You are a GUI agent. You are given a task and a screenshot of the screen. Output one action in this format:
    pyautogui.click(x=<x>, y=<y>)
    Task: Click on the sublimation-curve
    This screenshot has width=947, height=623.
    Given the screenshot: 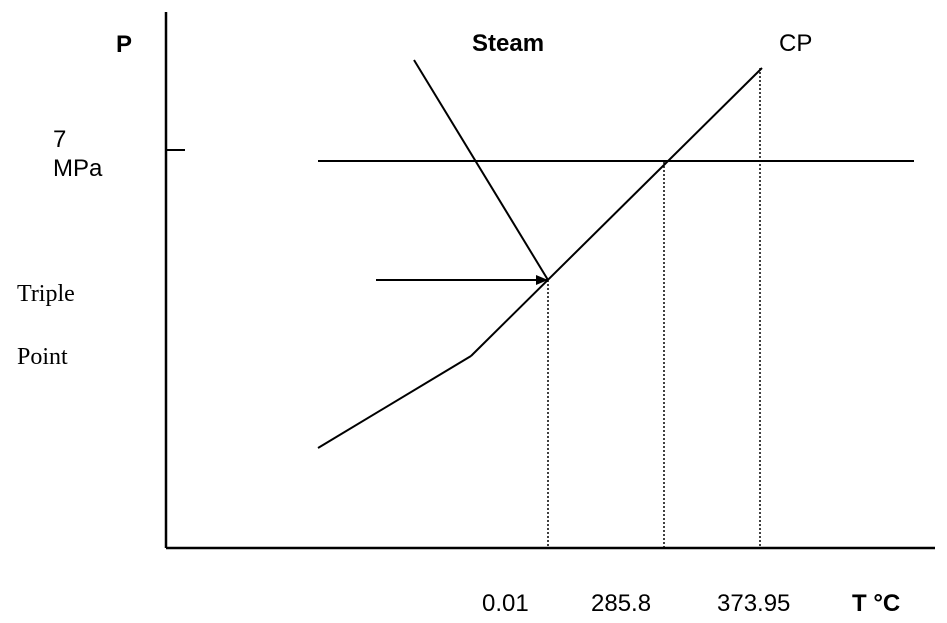 What is the action you would take?
    pyautogui.click(x=394, y=402)
    